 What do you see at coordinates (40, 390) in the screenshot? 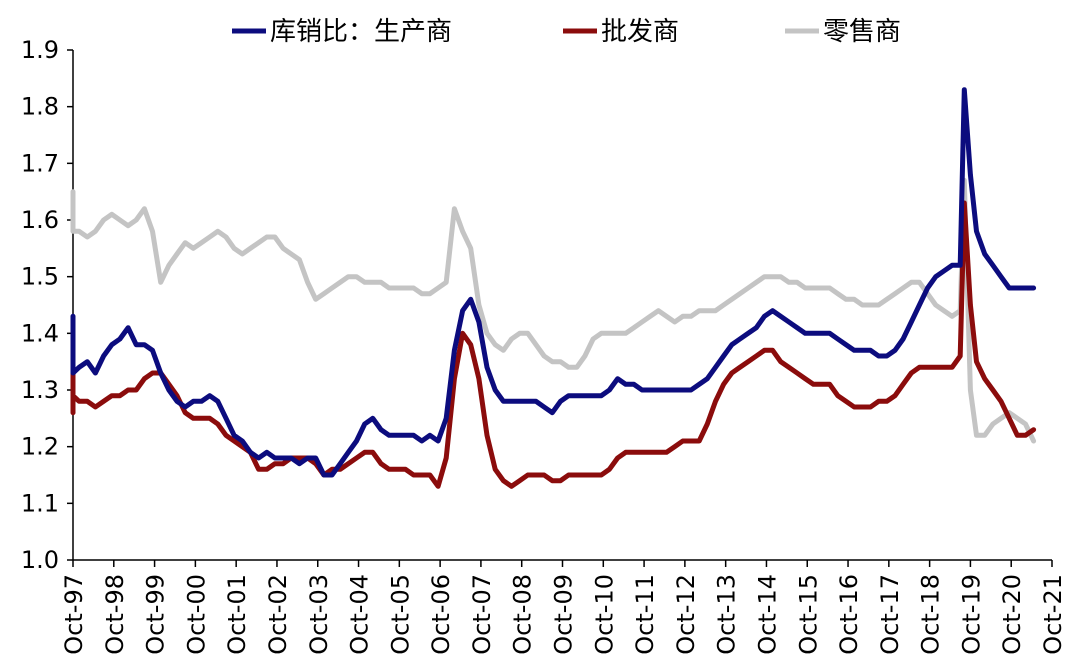
I see `y-tick-label: 1.3` at bounding box center [40, 390].